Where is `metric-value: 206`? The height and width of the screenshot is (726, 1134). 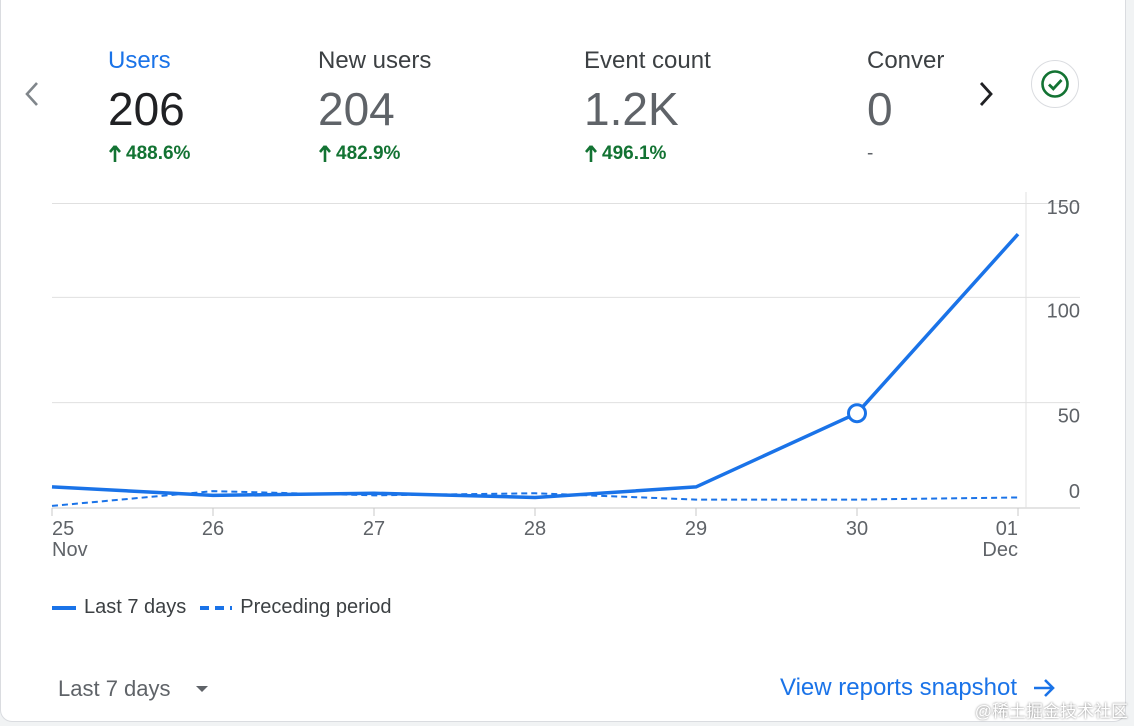
metric-value: 206 is located at coordinates (146, 109).